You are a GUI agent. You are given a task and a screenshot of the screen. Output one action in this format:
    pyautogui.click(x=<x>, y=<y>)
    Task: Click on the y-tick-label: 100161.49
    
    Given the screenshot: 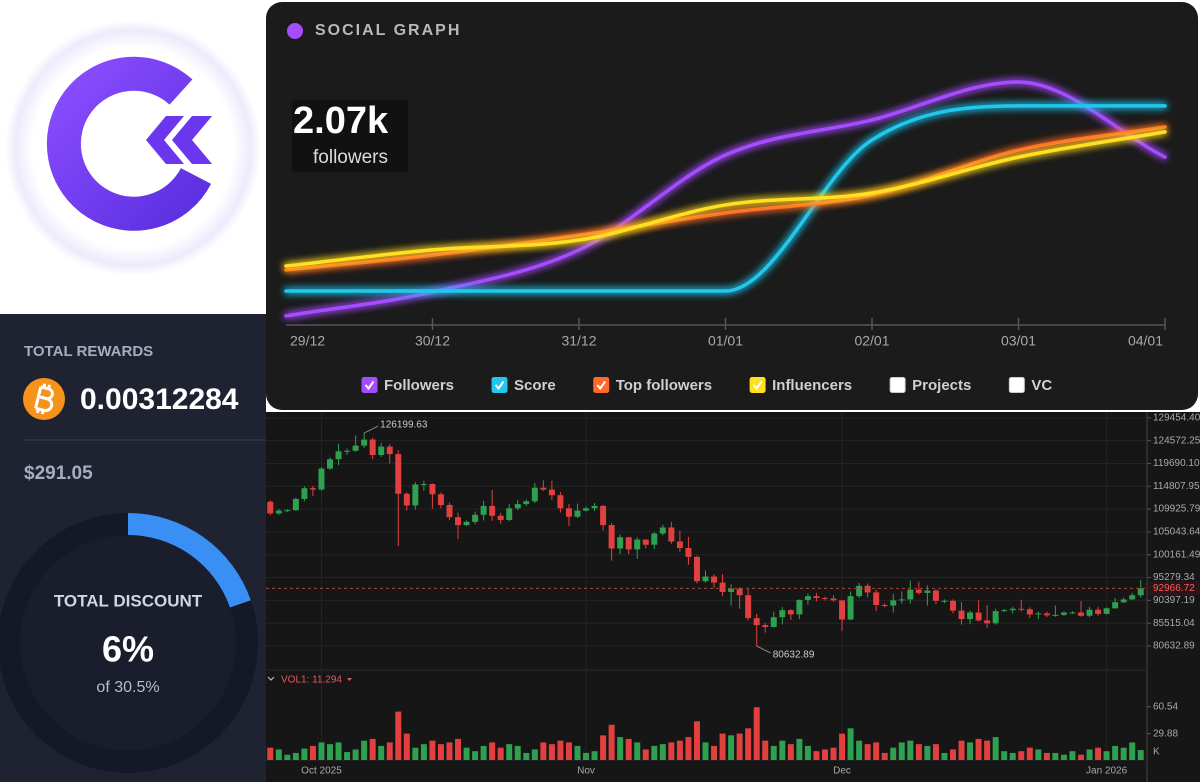 What is the action you would take?
    pyautogui.click(x=1176, y=554)
    